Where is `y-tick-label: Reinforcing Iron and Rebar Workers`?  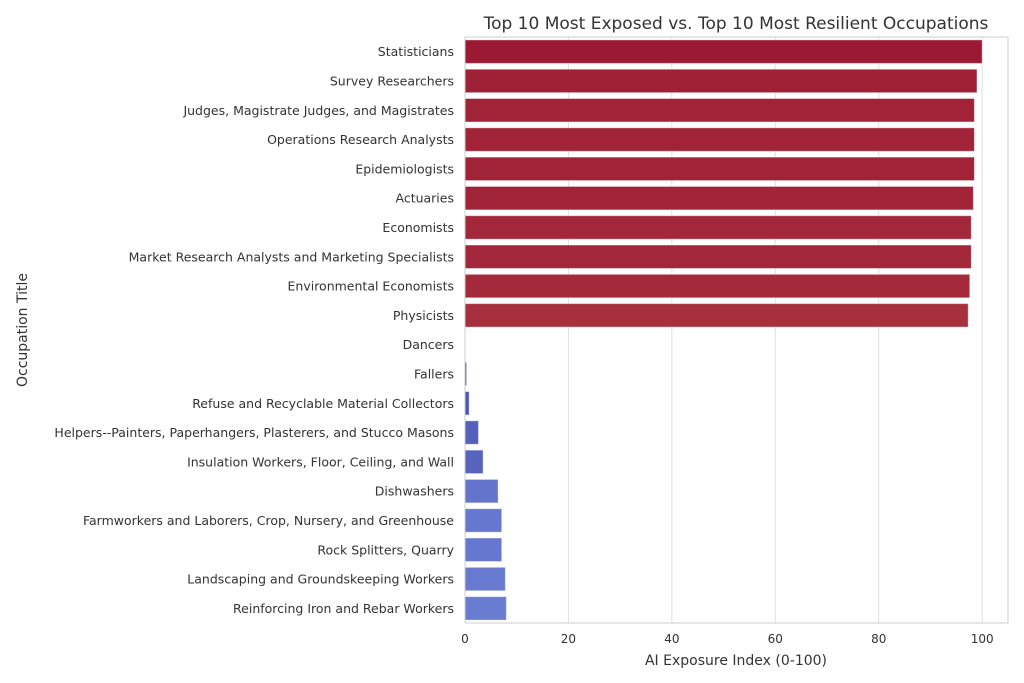
y-tick-label: Reinforcing Iron and Rebar Workers is located at coordinates (343, 608).